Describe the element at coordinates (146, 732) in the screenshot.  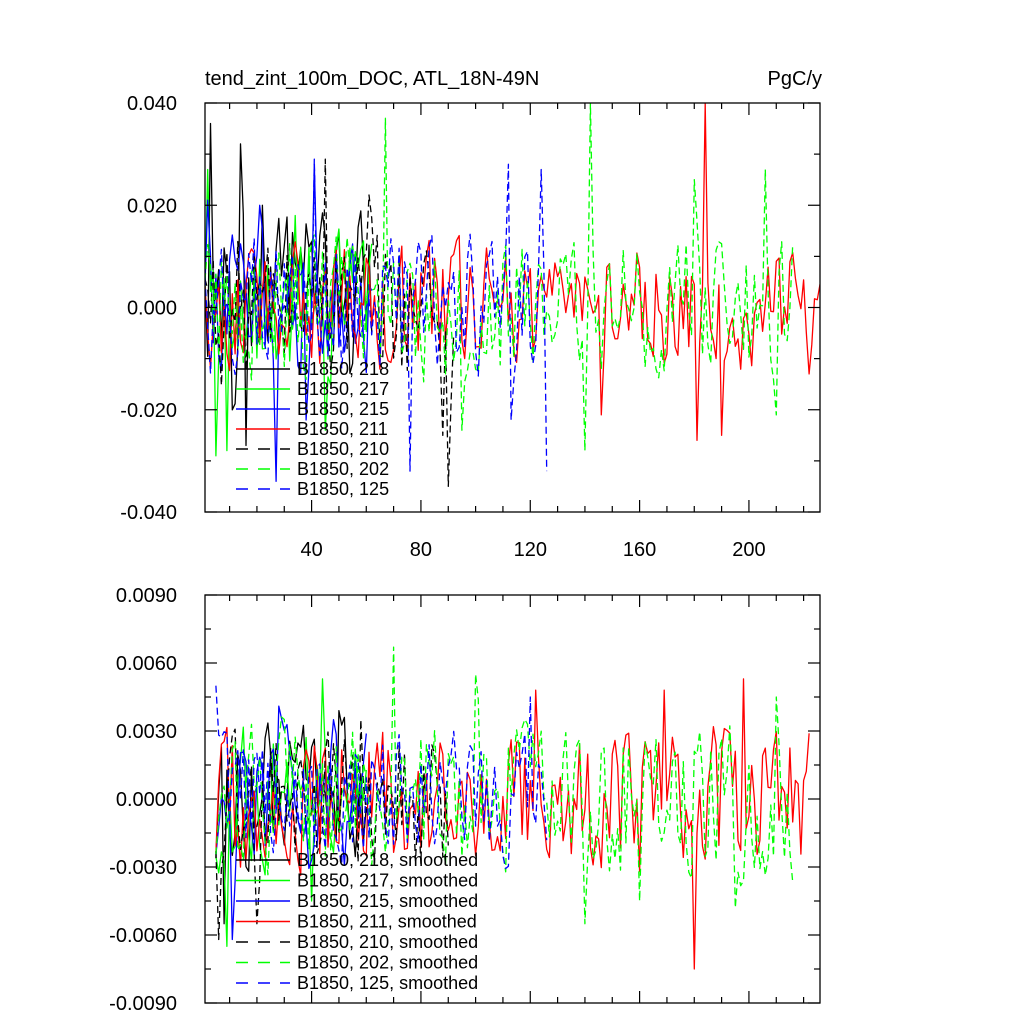
I see `y-tick-label: 0.0030` at that location.